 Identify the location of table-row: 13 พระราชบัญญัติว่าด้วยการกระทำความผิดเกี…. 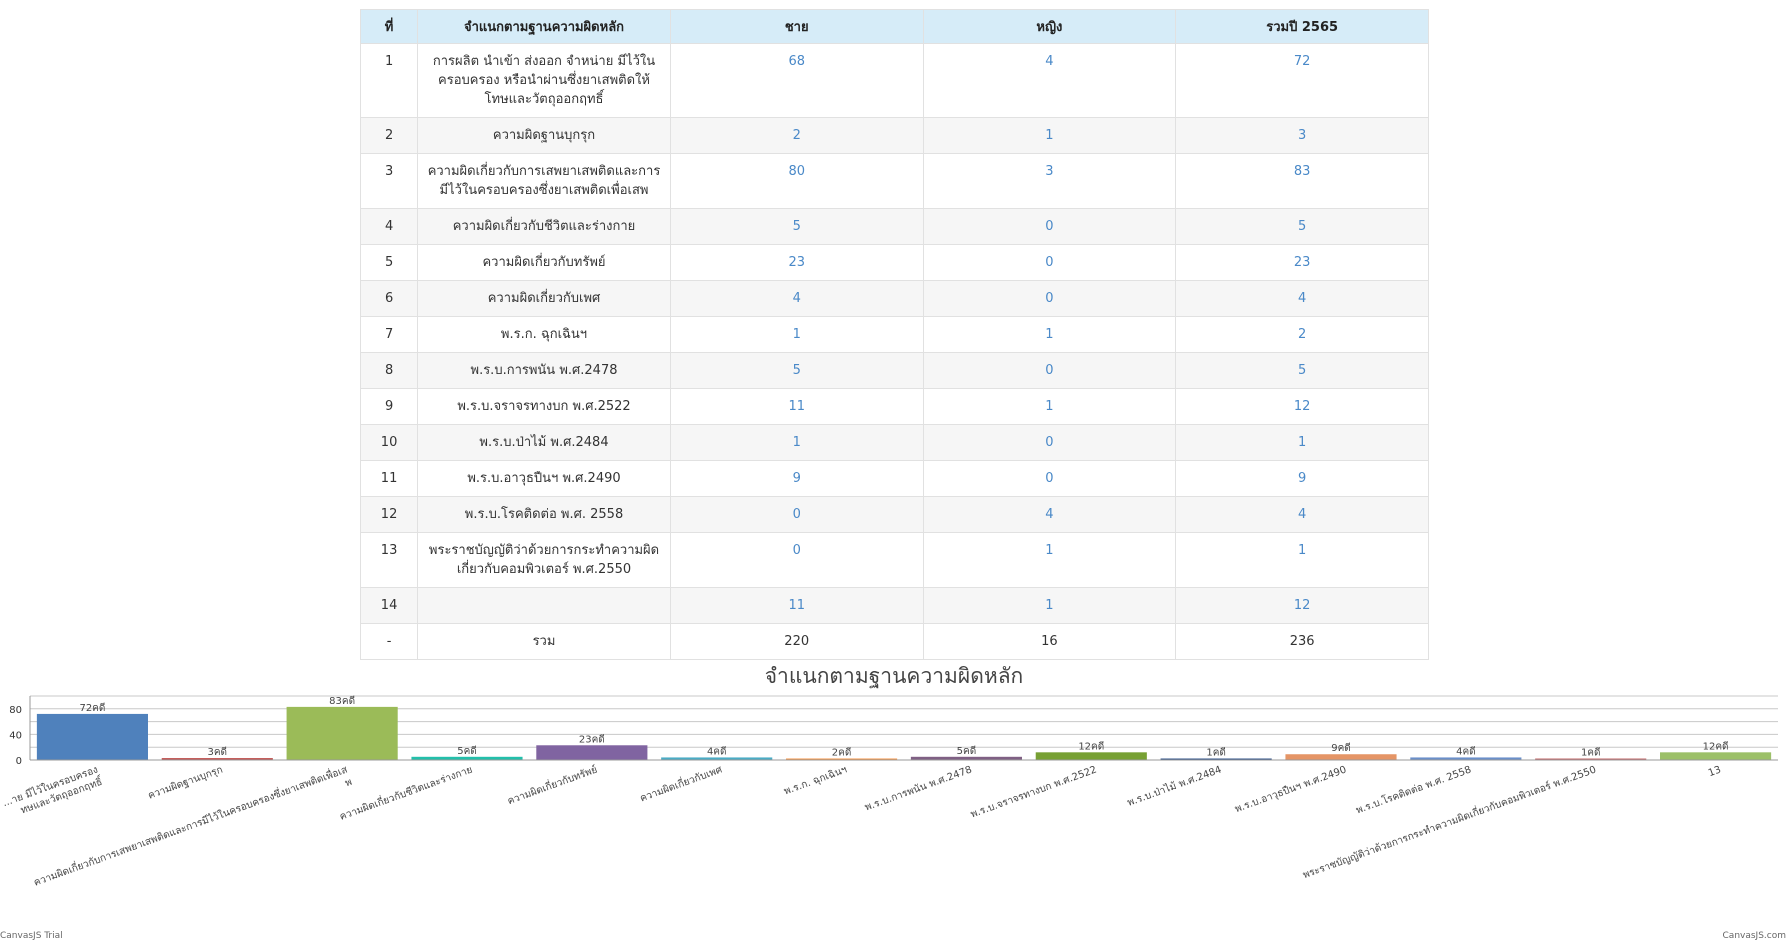
(894, 560).